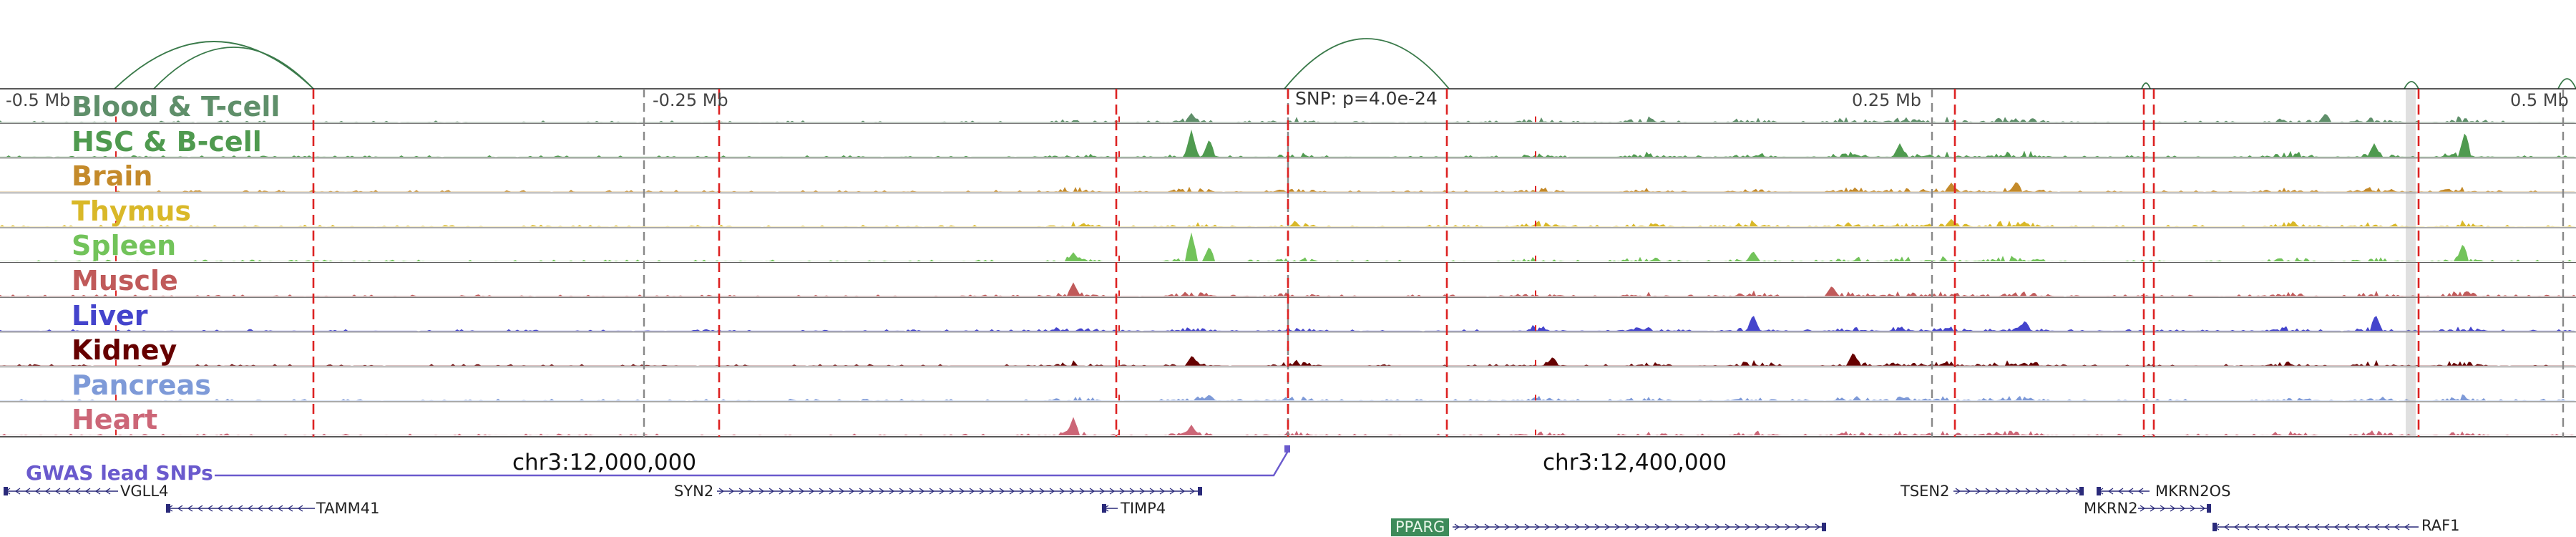 The image size is (2576, 537). What do you see at coordinates (115, 420) in the screenshot?
I see `track-label-heart: Heart` at bounding box center [115, 420].